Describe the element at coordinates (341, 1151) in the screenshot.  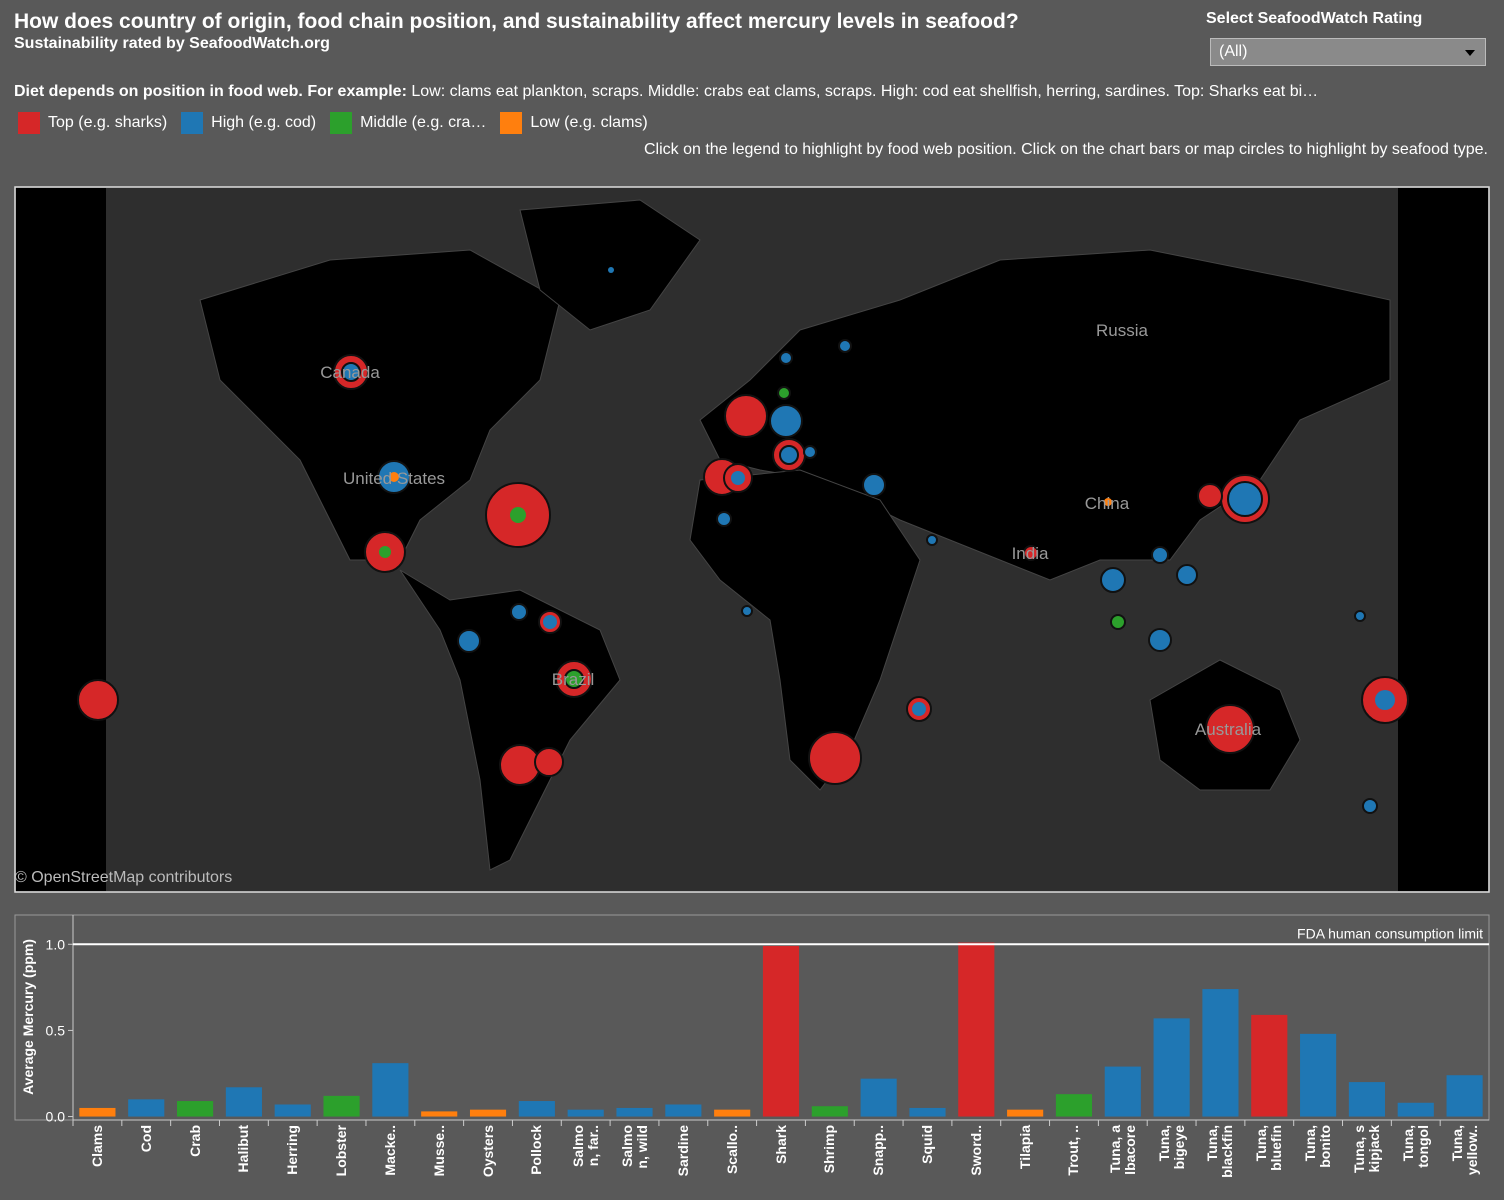
I see `x-tick-label: Lobster` at that location.